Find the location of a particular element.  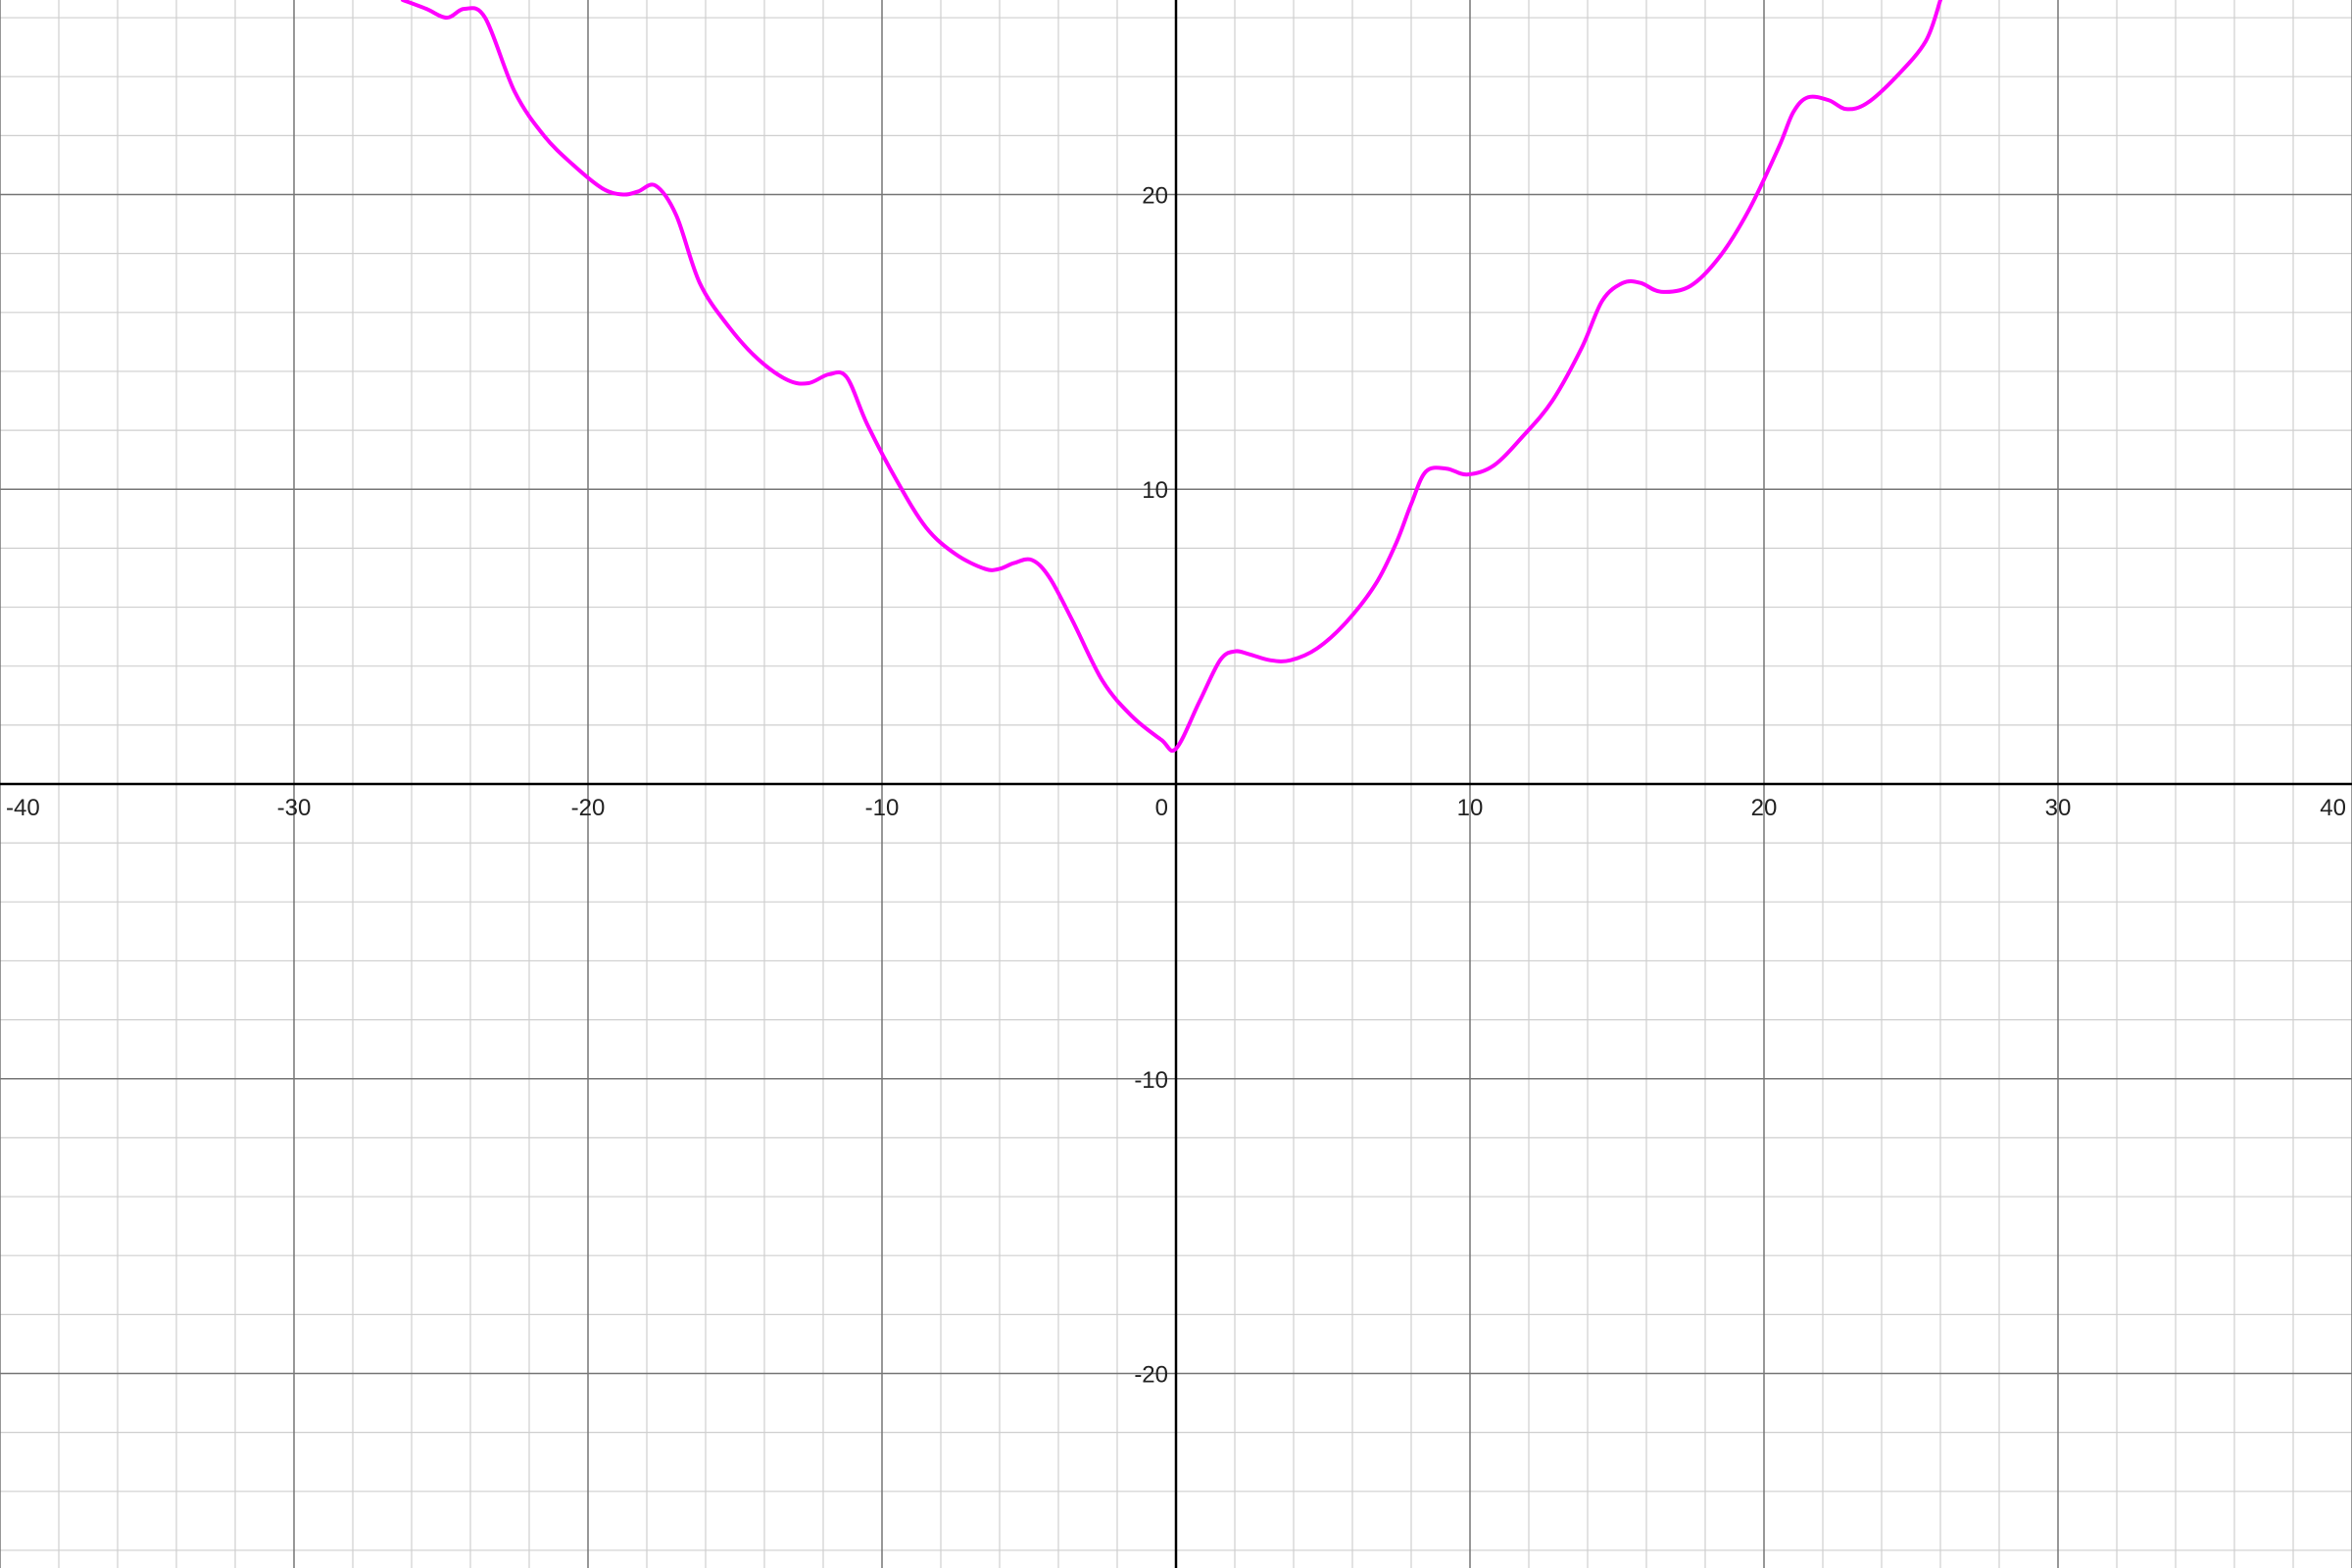

y-tick-label: 20 is located at coordinates (1155, 195).